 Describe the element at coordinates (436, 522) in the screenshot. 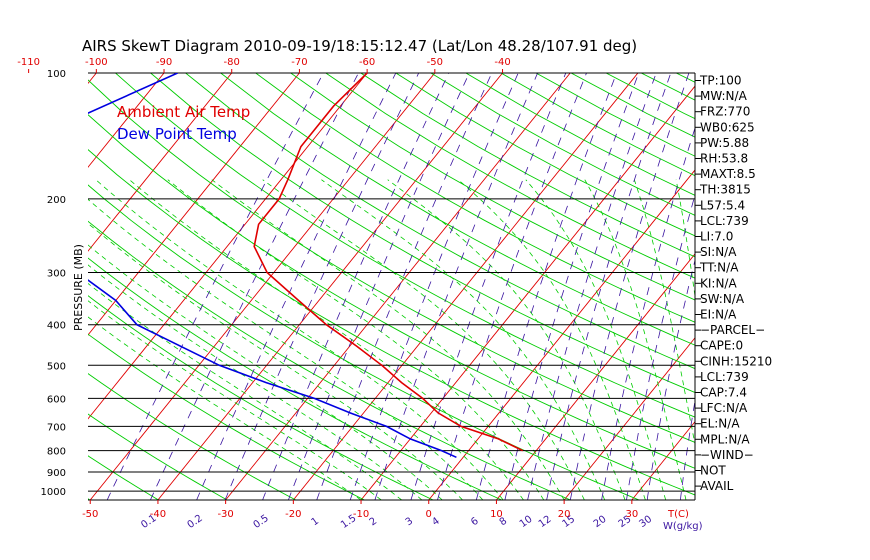

I see `mixing-ratio-tick: 4` at that location.